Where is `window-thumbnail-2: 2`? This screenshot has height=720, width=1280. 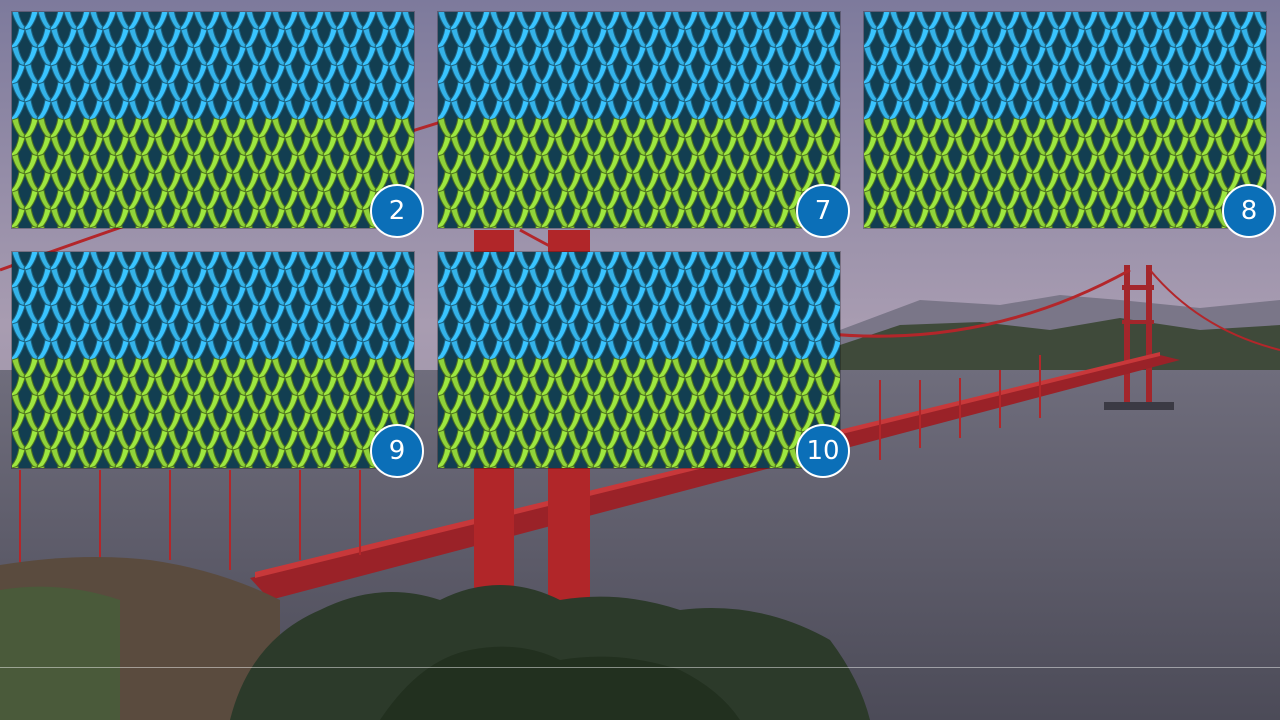 window-thumbnail-2: 2 is located at coordinates (218, 125).